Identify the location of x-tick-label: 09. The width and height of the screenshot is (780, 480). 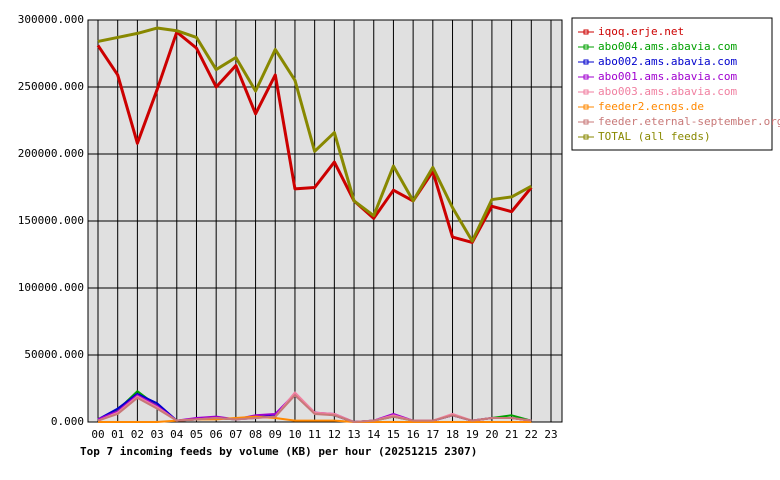
(275, 434).